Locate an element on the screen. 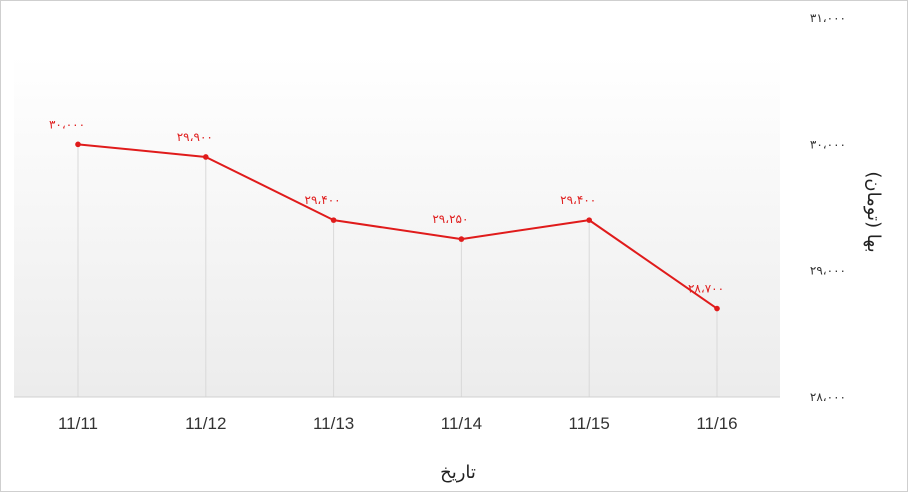  x-tick-label: 11/11 is located at coordinates (78, 423).